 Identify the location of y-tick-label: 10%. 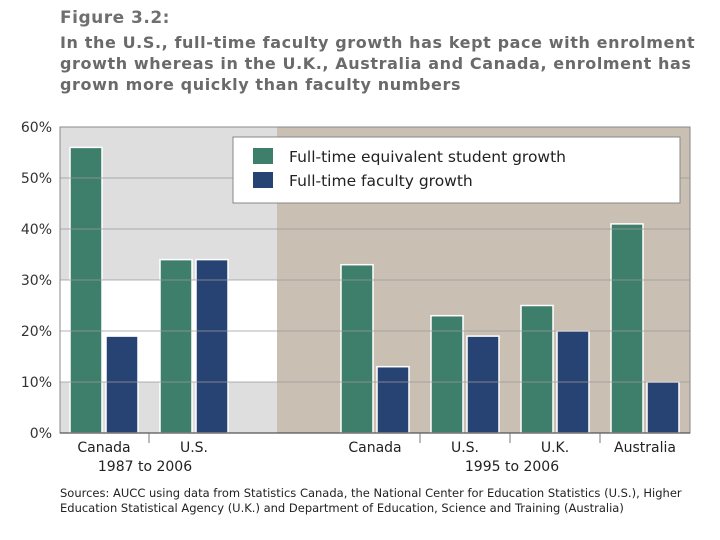
(36, 383).